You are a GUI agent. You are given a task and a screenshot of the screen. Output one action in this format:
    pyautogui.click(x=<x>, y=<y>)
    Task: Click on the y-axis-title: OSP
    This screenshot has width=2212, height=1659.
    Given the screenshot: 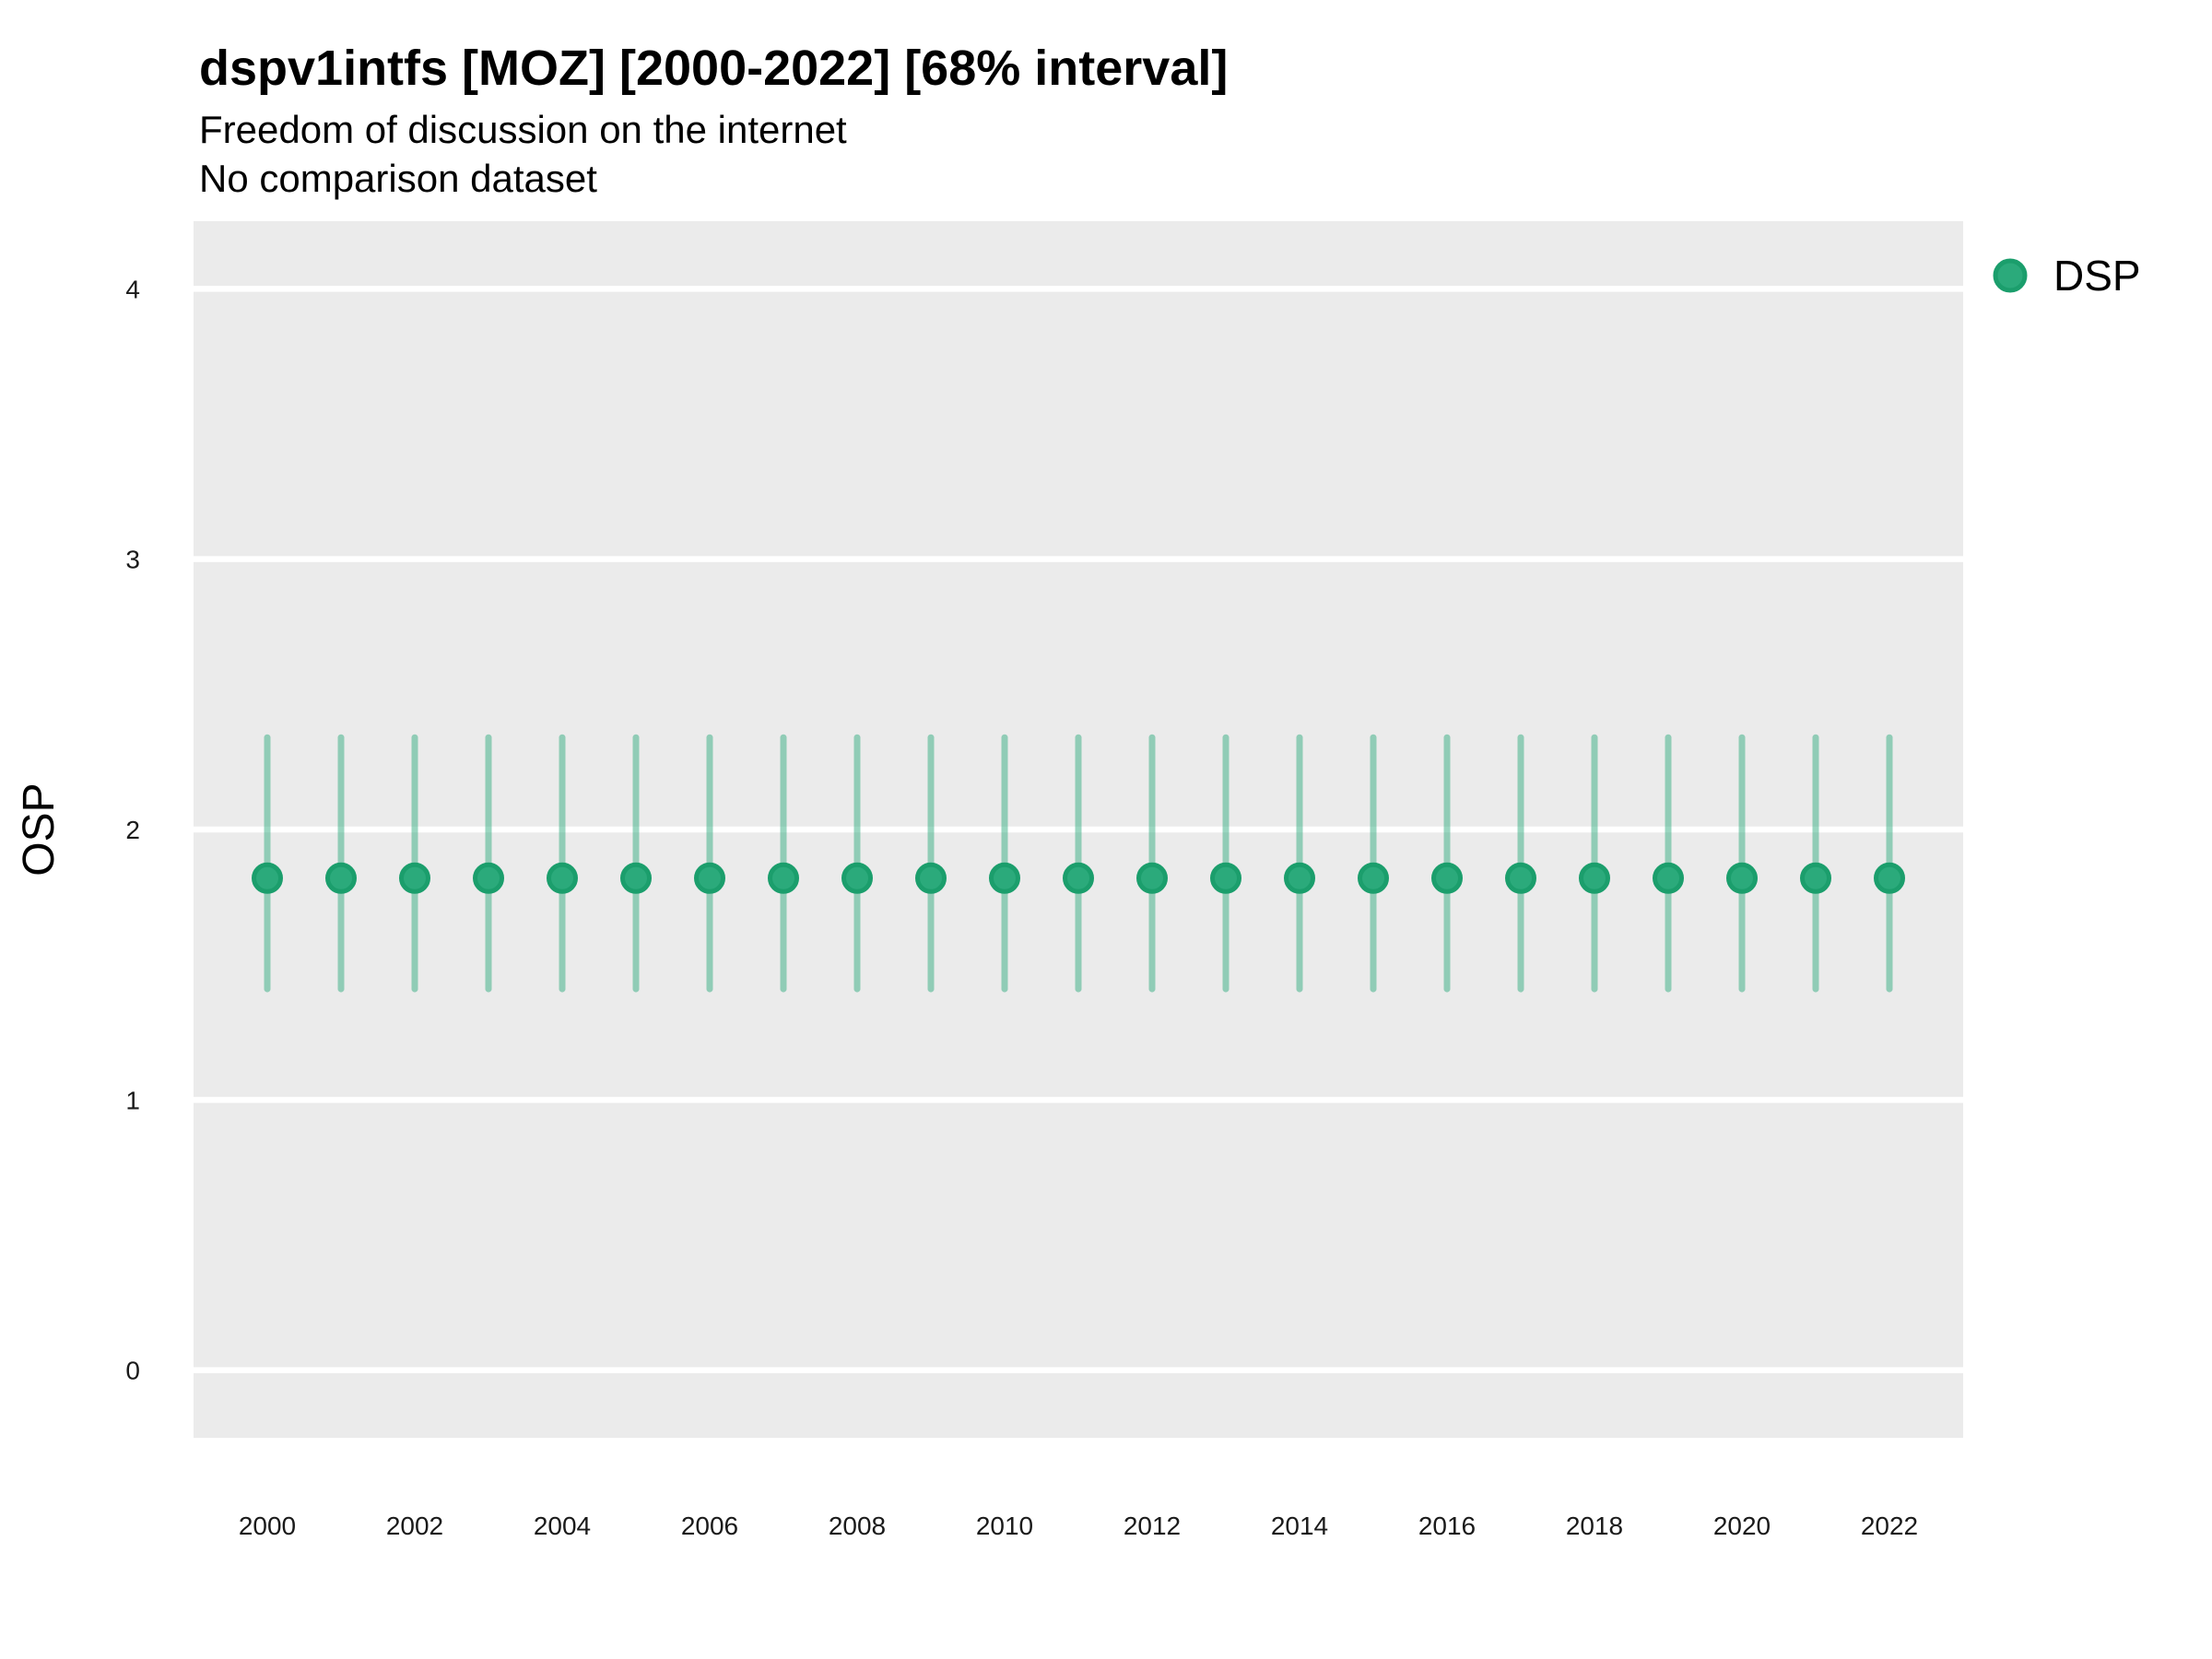 What is the action you would take?
    pyautogui.click(x=39, y=829)
    